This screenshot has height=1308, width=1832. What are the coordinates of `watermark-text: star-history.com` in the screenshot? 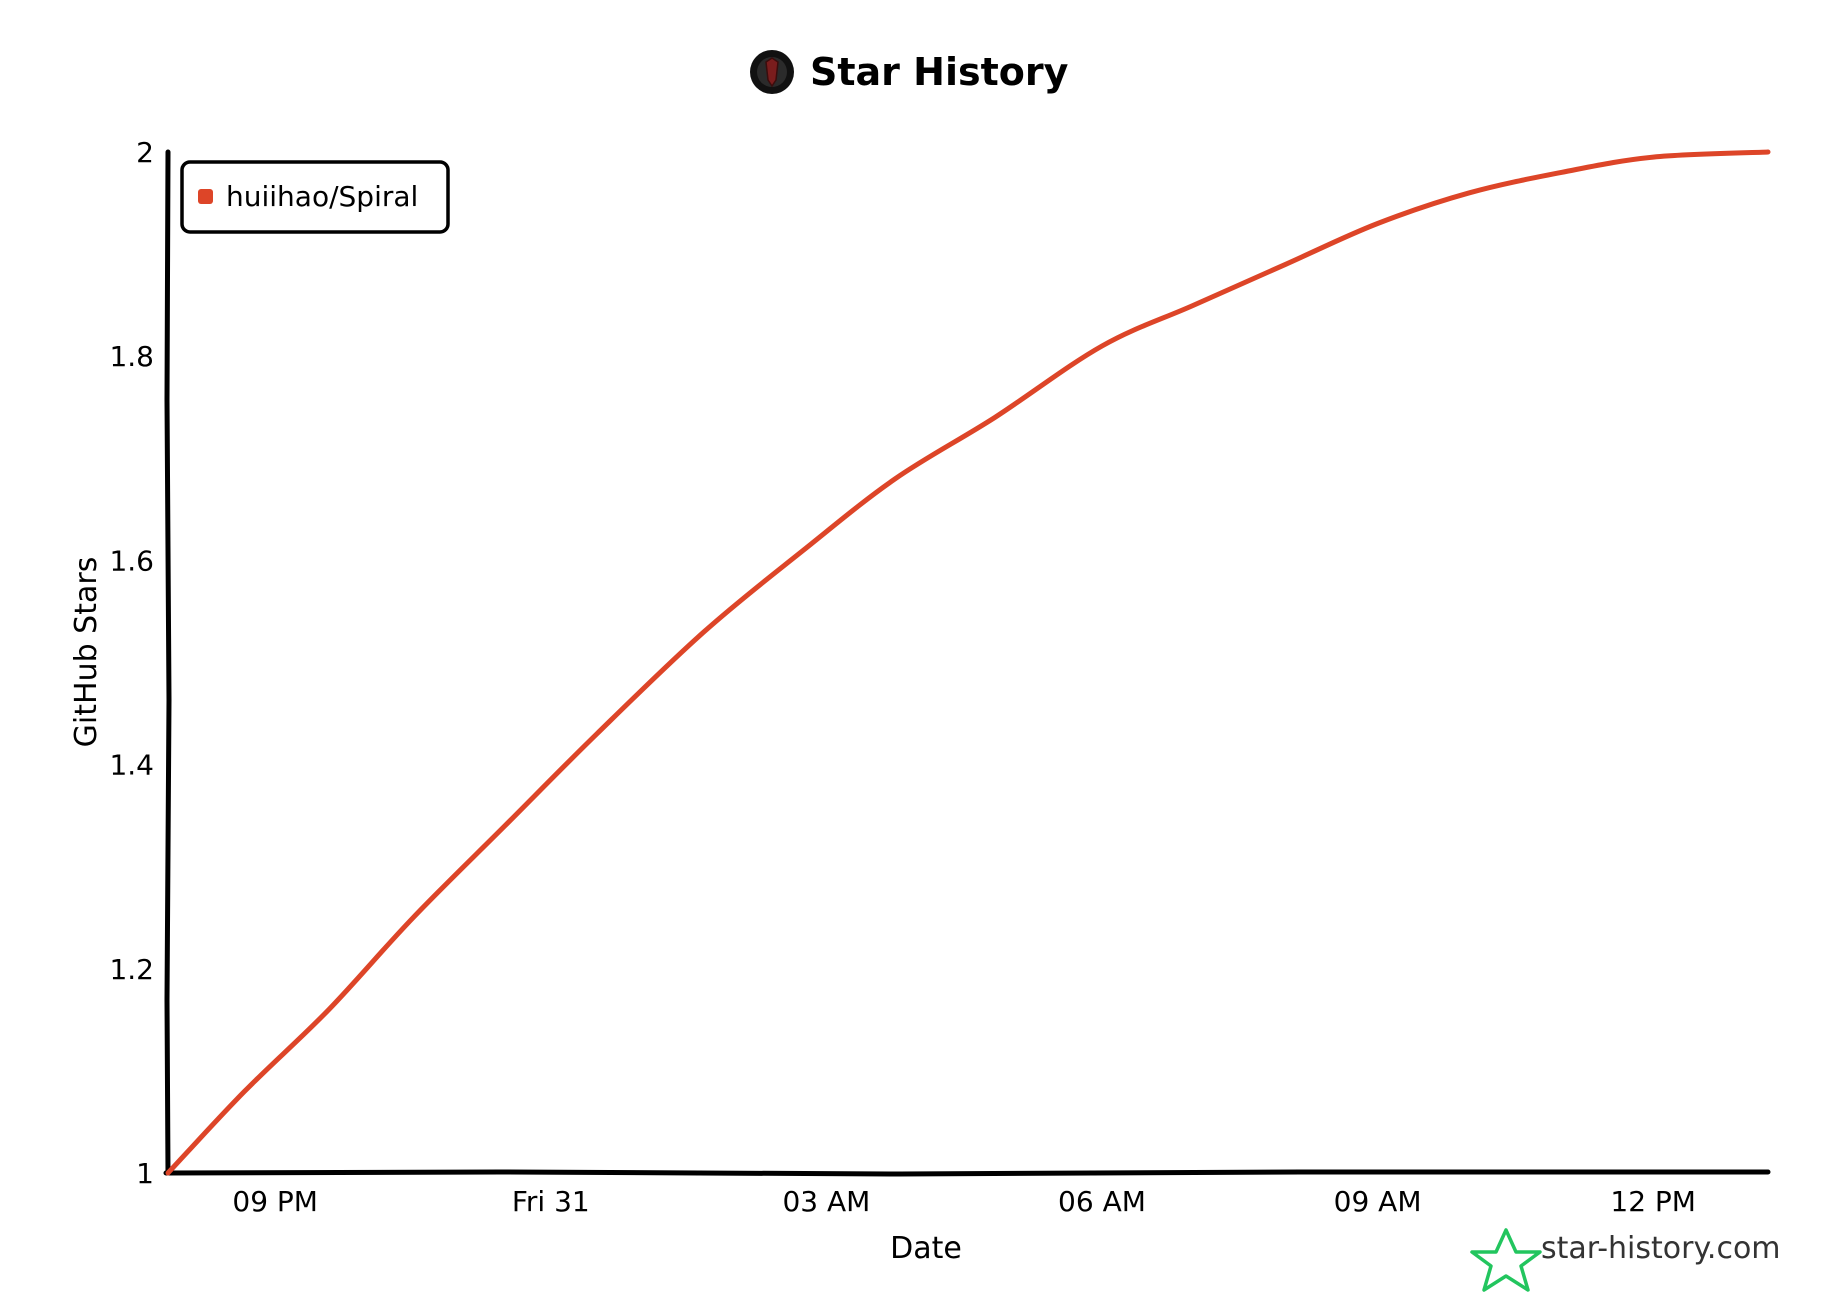 It's located at (1661, 1248).